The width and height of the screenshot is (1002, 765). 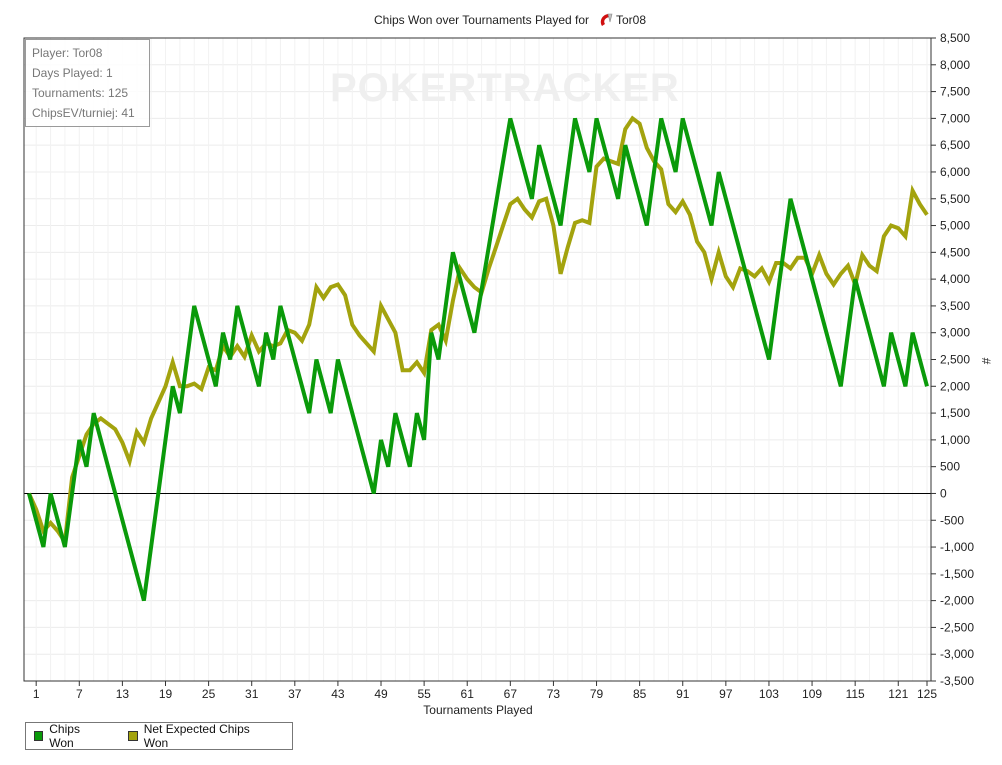 I want to click on y-tick-label: -500, so click(x=952, y=520).